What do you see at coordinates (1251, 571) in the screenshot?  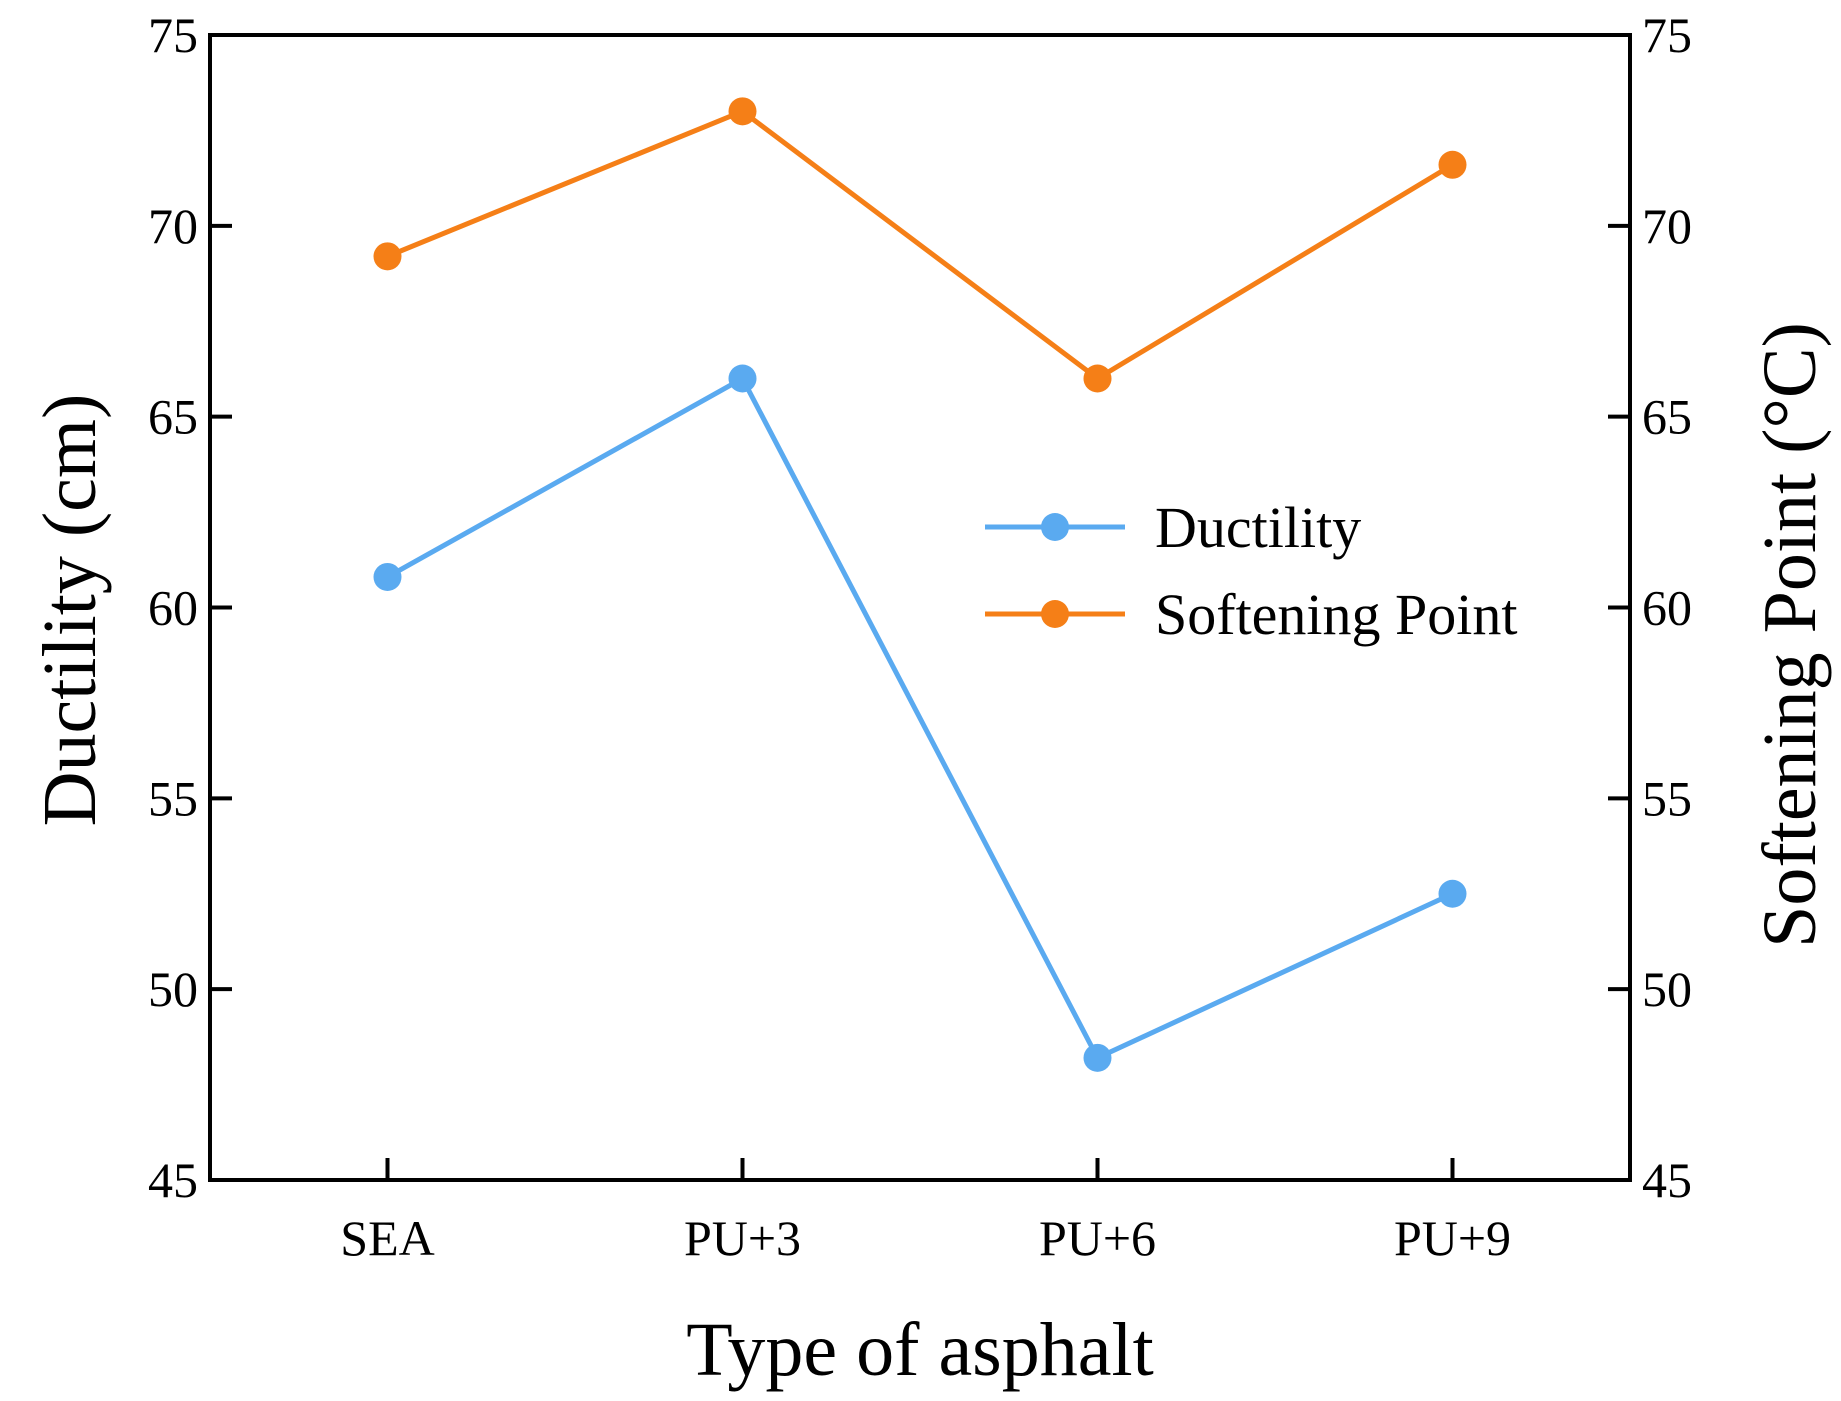 I see `legend: Ductility Softening Point` at bounding box center [1251, 571].